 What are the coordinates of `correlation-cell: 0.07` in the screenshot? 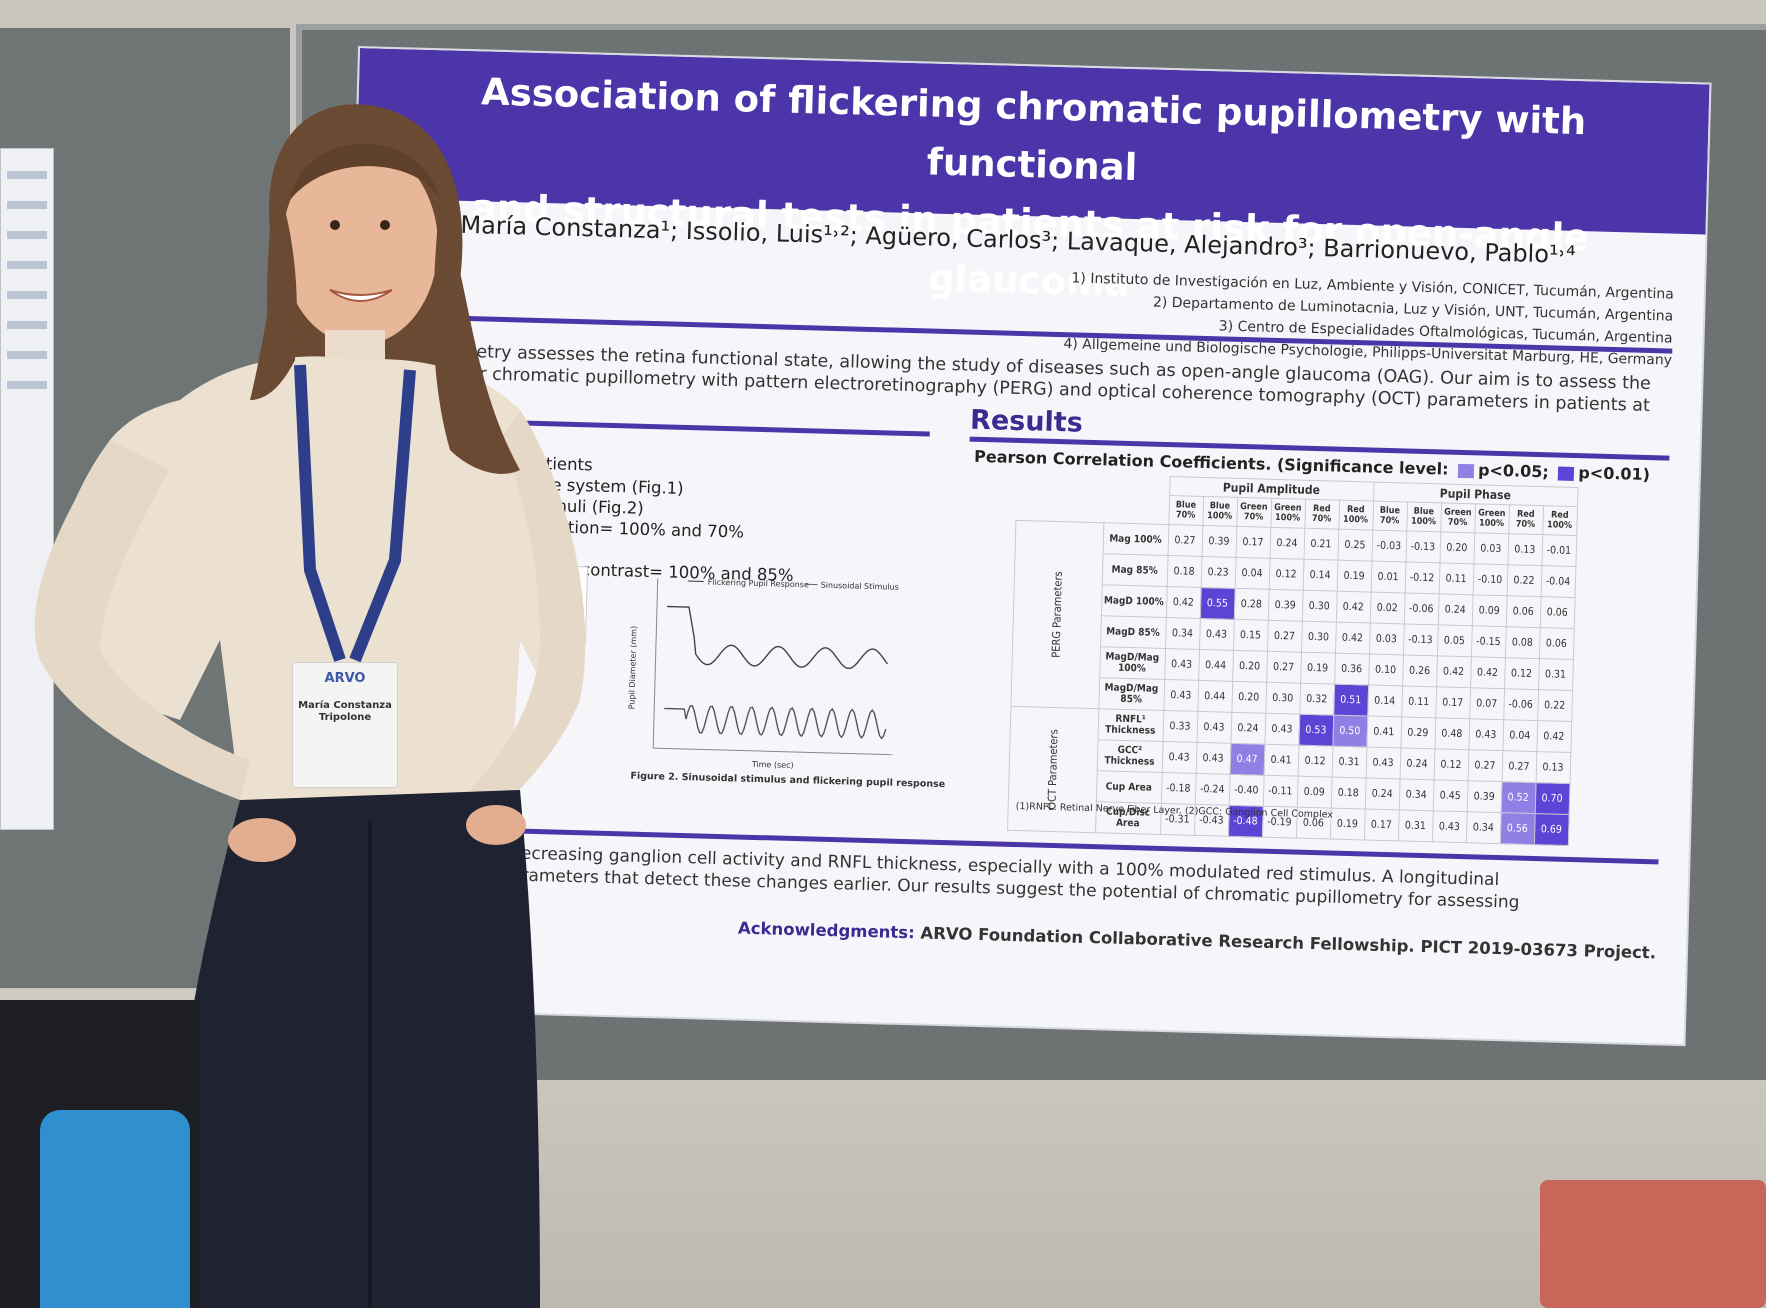 It's located at (1487, 703).